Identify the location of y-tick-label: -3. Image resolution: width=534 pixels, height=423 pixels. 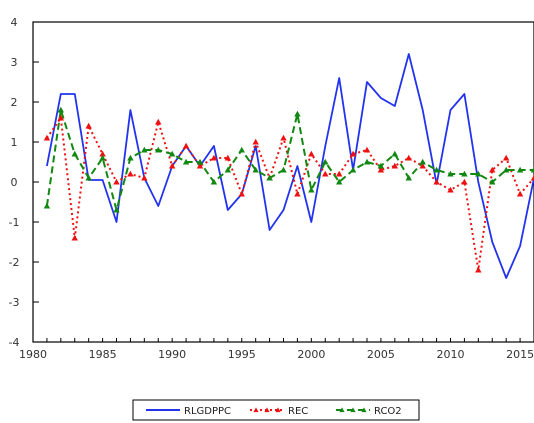
(14, 302).